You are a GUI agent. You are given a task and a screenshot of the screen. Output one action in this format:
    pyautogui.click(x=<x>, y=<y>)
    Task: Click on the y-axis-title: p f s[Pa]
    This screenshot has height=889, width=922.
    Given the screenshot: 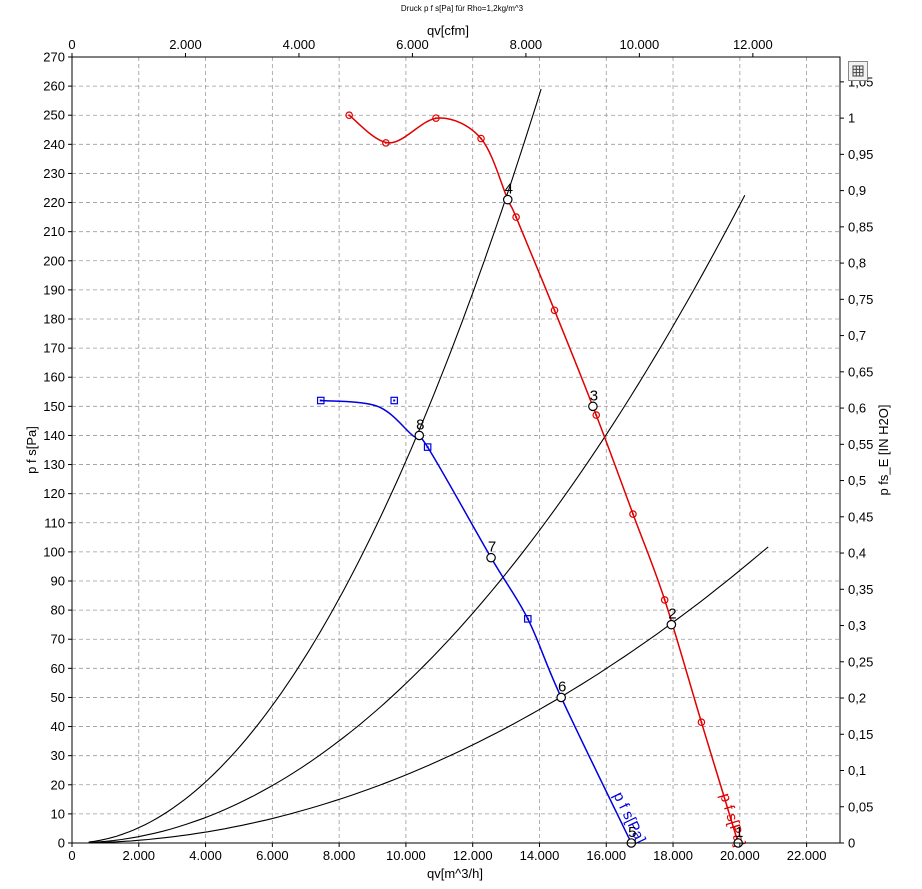 What is the action you would take?
    pyautogui.click(x=31, y=450)
    